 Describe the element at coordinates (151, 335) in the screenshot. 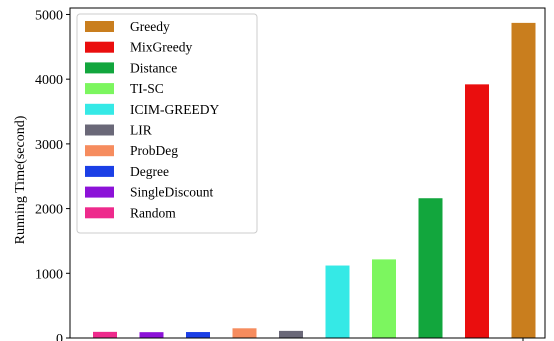

I see `bar-singlediscount` at that location.